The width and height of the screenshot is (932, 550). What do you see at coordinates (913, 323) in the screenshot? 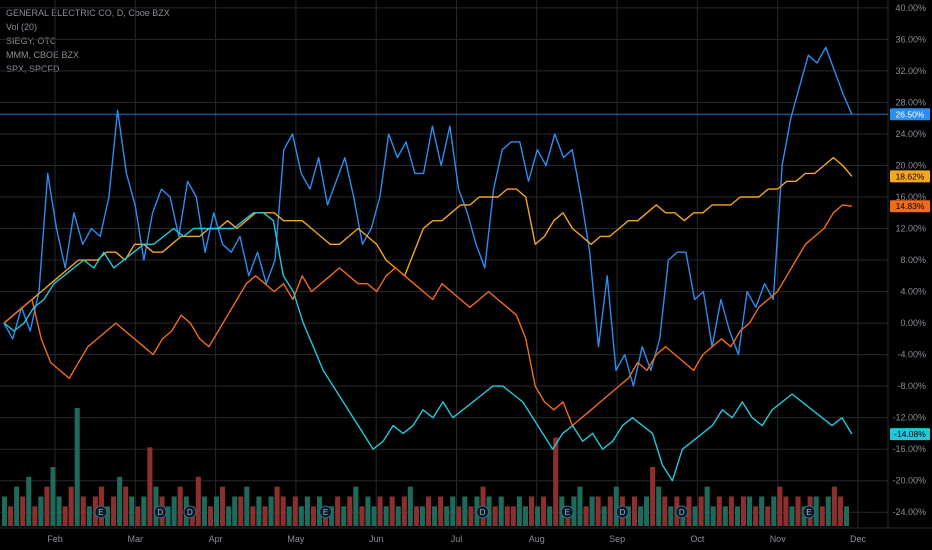
I see `y-tick-label: 0.00%` at bounding box center [913, 323].